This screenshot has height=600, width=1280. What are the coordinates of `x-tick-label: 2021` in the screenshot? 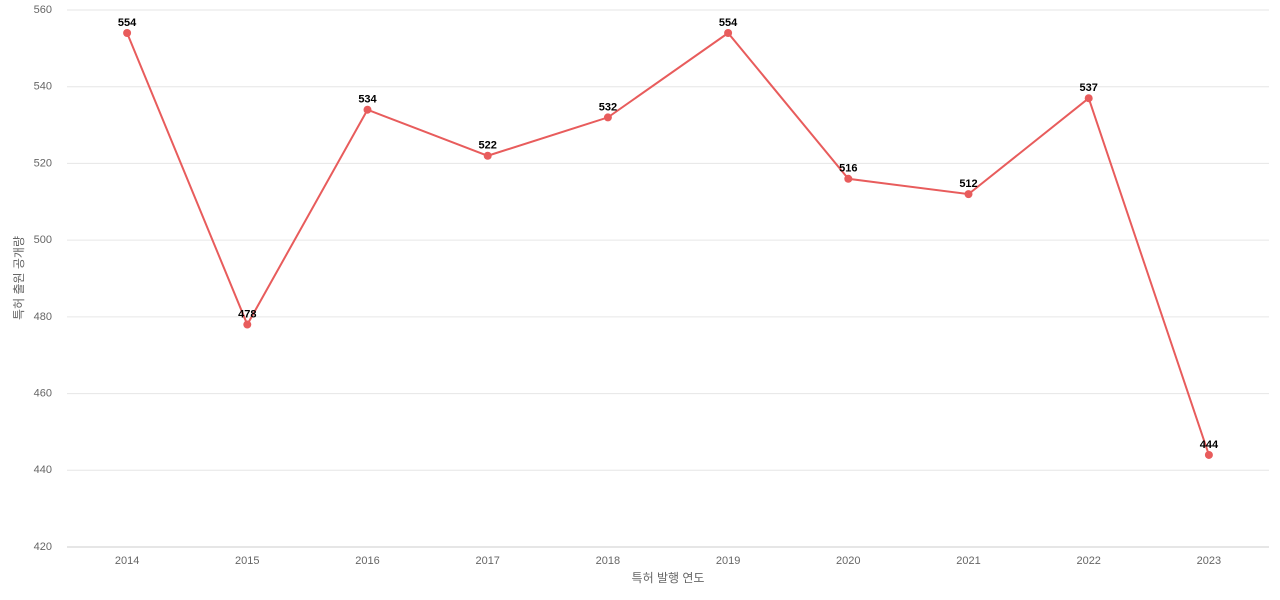 It's located at (968, 561).